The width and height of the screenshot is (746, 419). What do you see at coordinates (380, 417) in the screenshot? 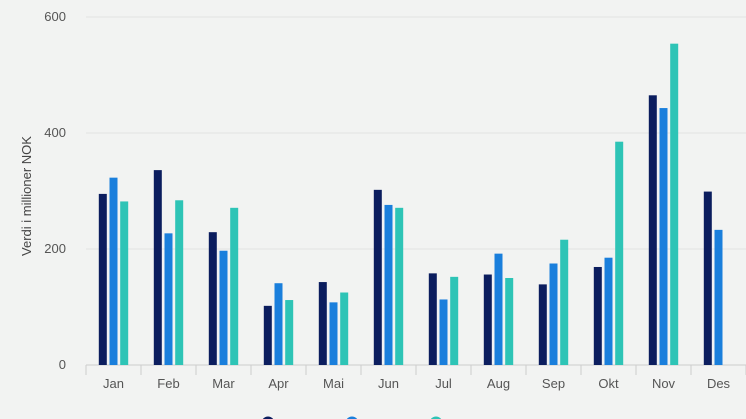
I see `legend-label: 2018` at bounding box center [380, 417].